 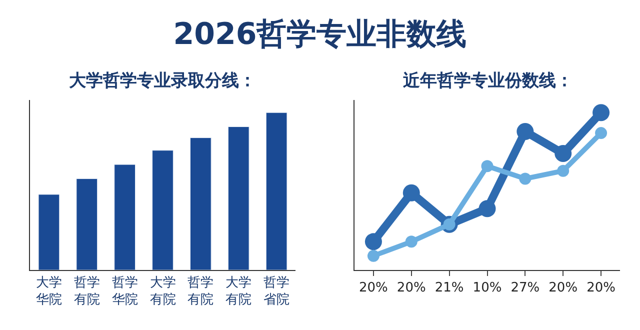 I want to click on chart-subtitle: 近年哲学专业份数线：, so click(x=487, y=81).